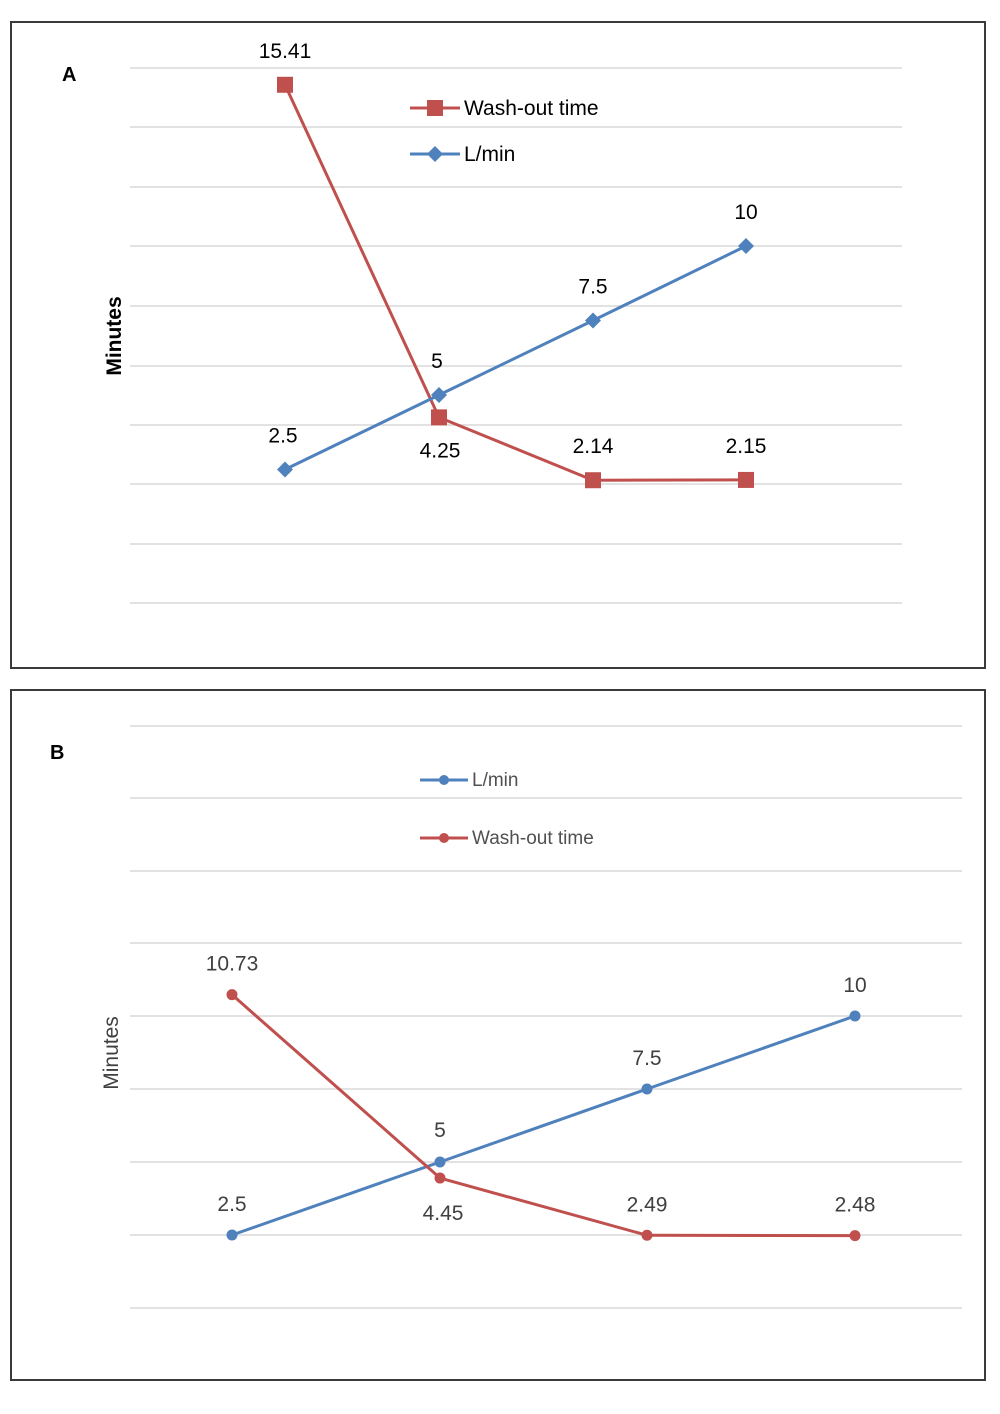  What do you see at coordinates (593, 446) in the screenshot?
I see `data-label: 2.14` at bounding box center [593, 446].